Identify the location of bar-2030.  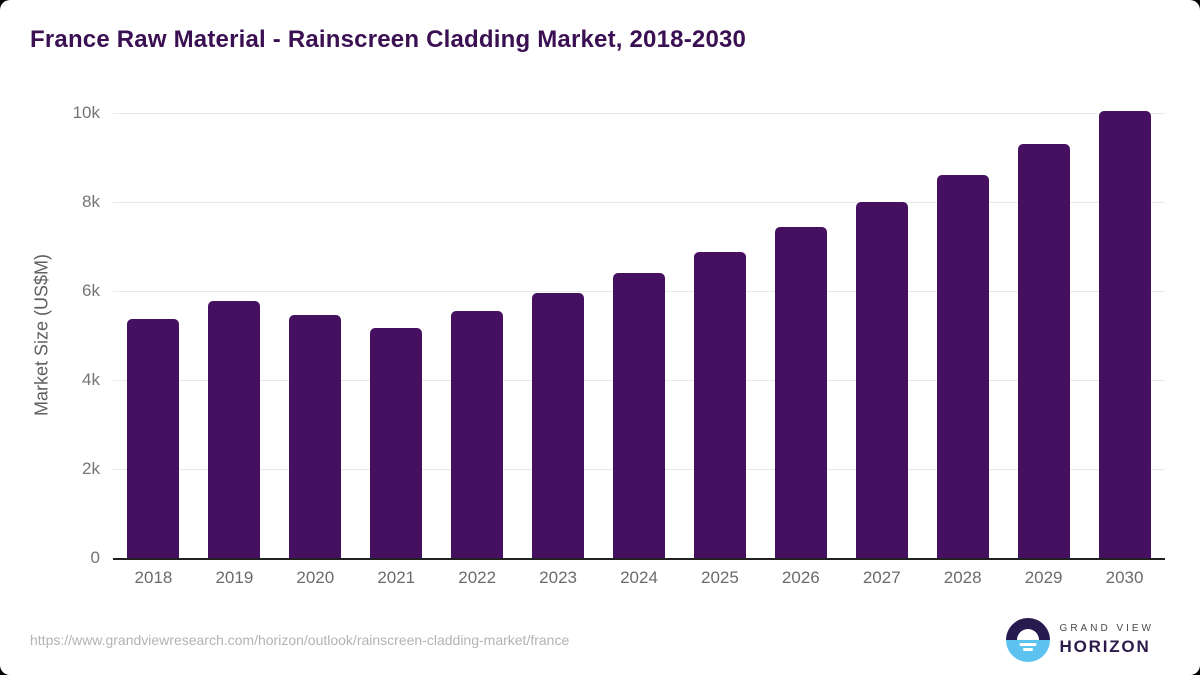
(1124, 334).